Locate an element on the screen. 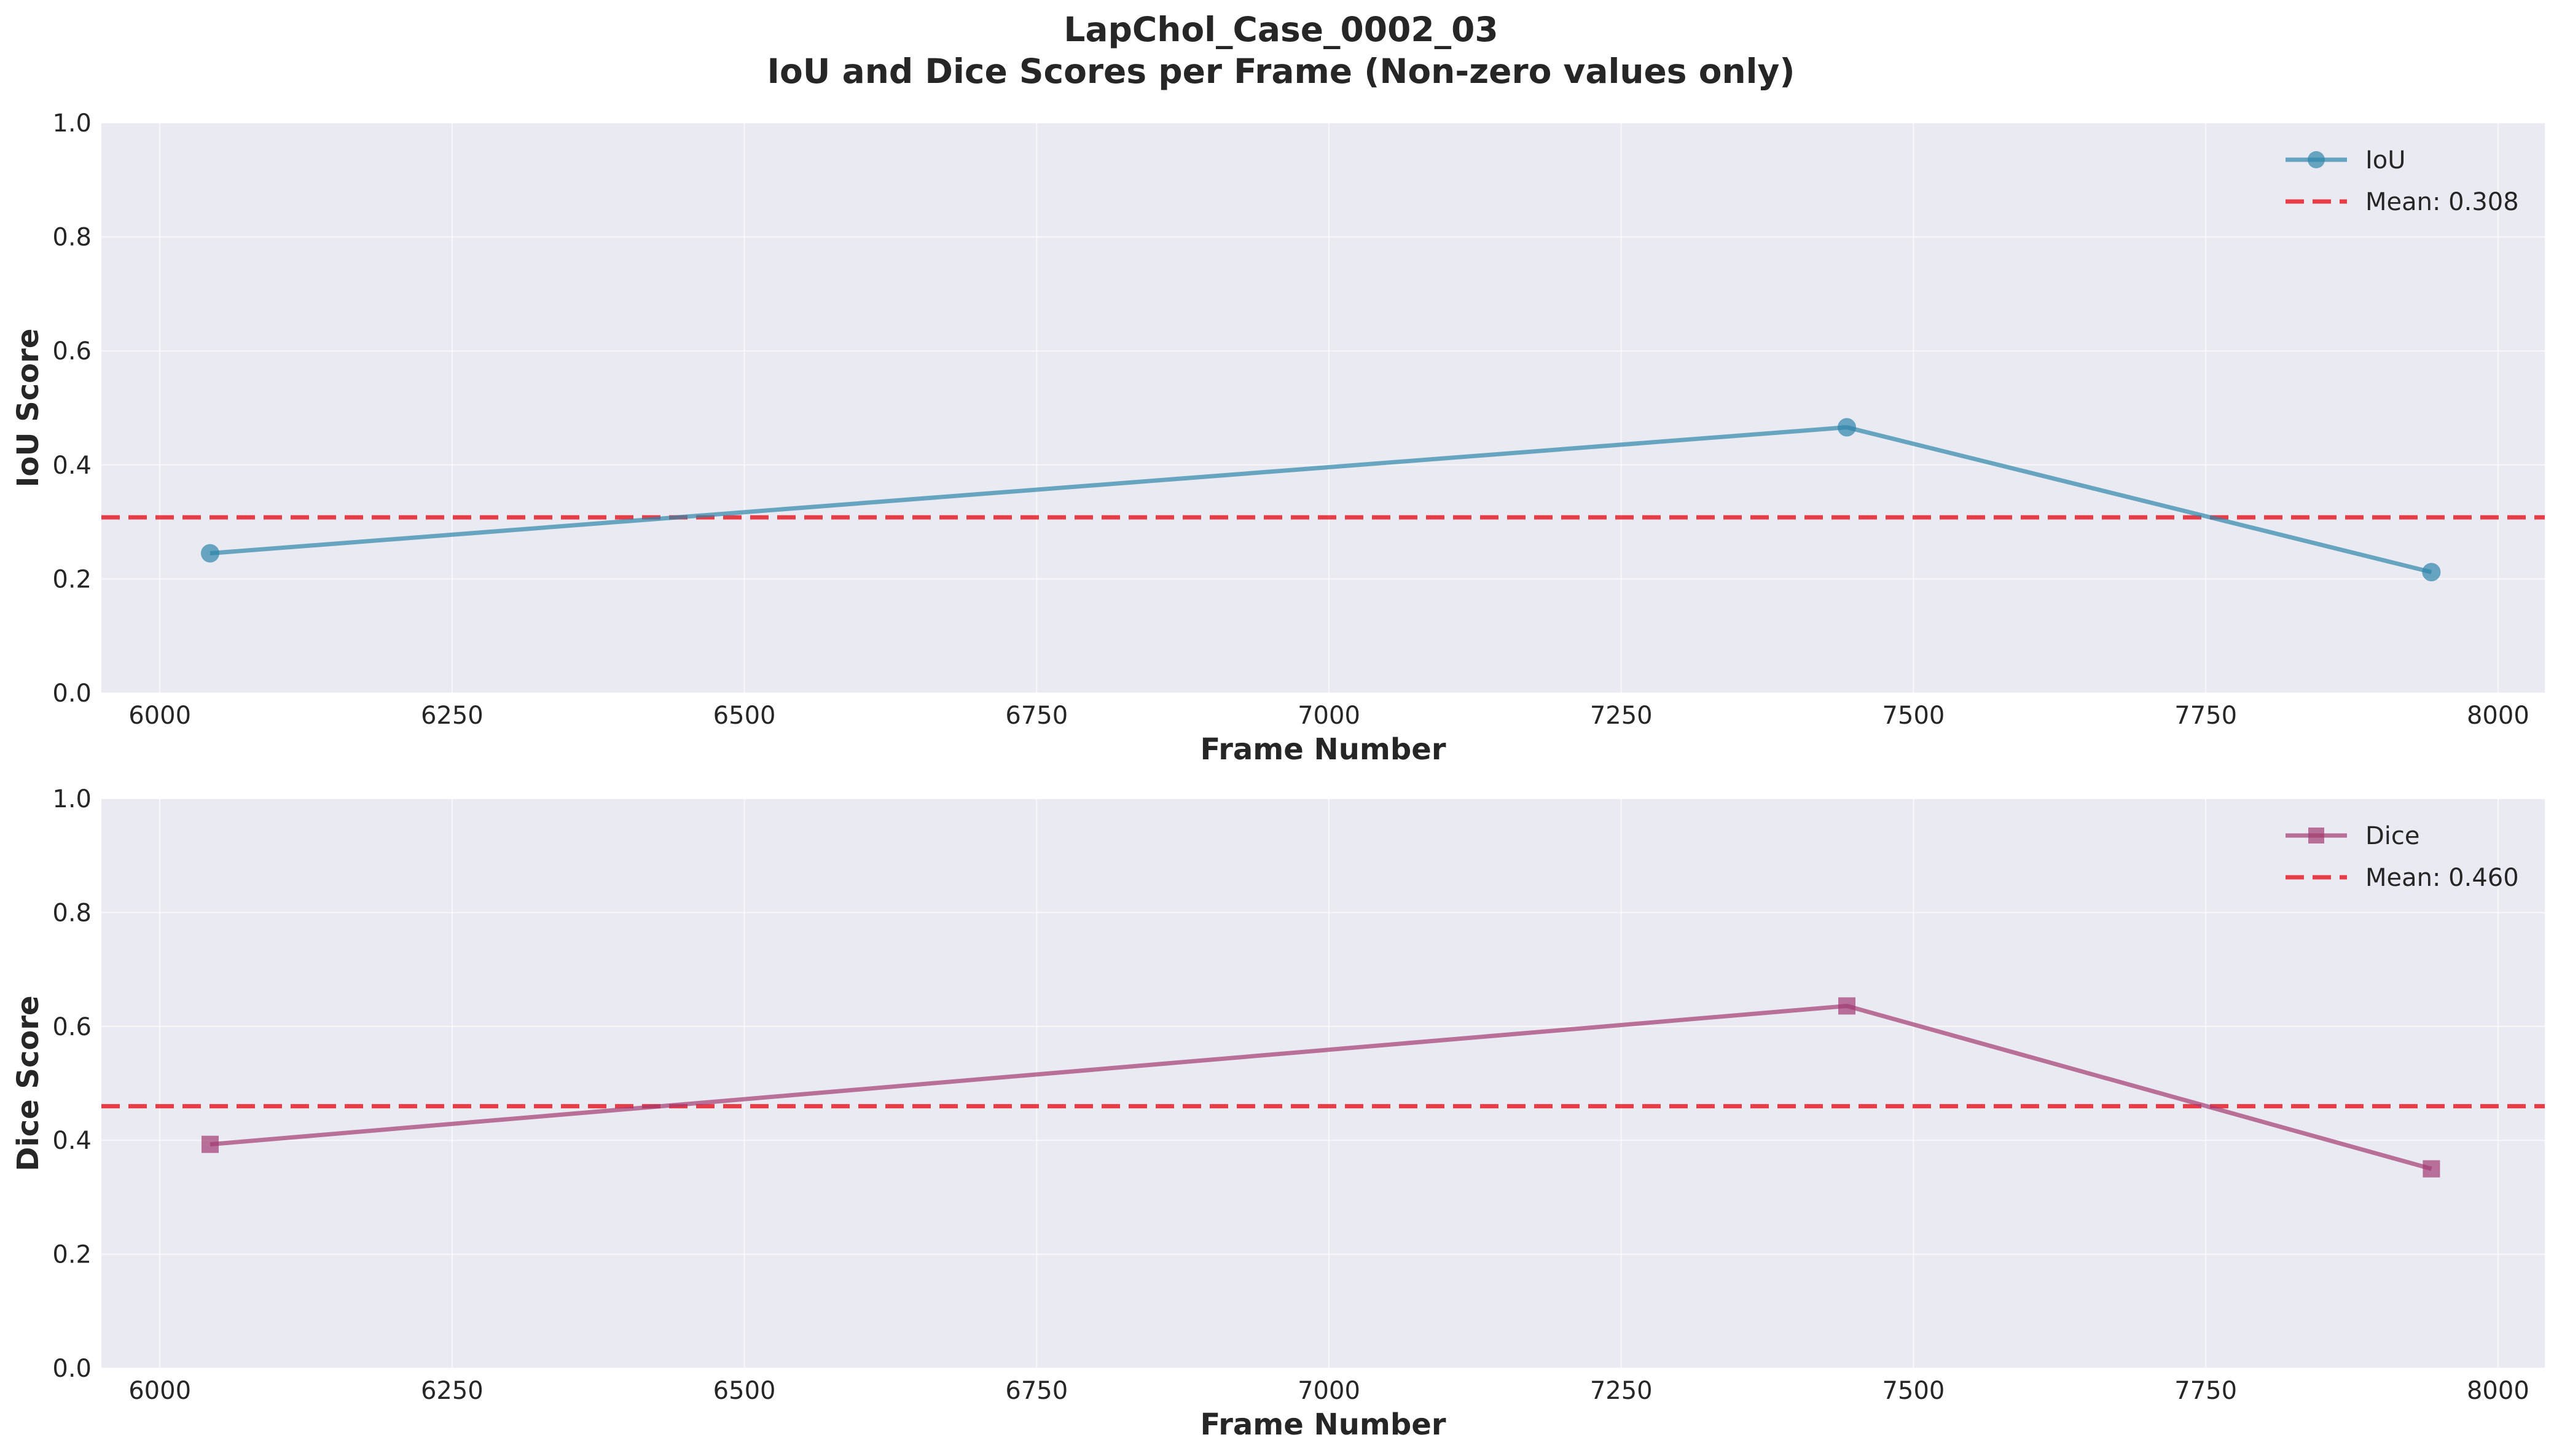 Image resolution: width=2562 pixels, height=1456 pixels. chart-title: LapChol_Case_0002_03 is located at coordinates (1281, 29).